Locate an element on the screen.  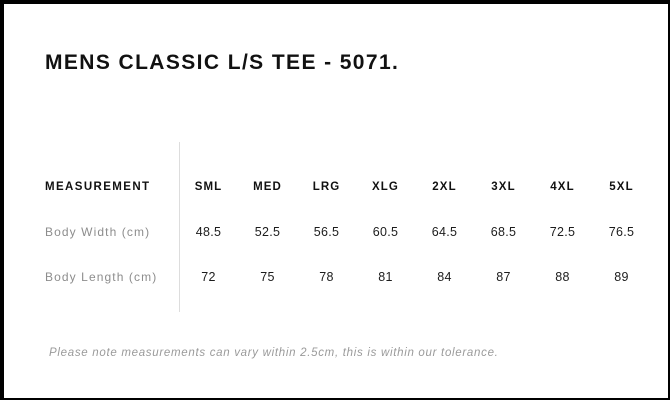
column-header-measurement: MEASUREMENT is located at coordinates (98, 186).